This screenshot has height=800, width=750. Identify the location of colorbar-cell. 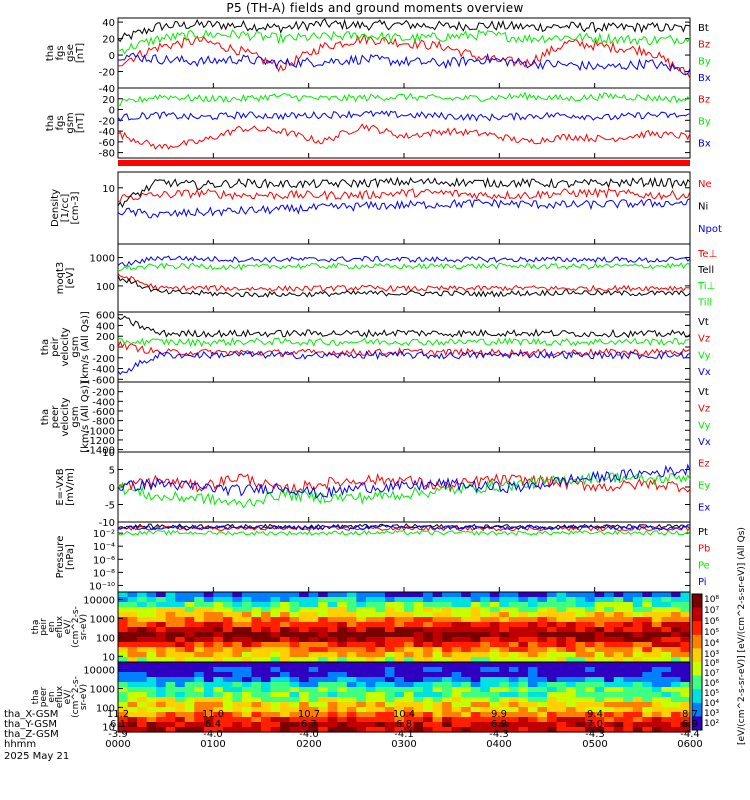
(697, 694).